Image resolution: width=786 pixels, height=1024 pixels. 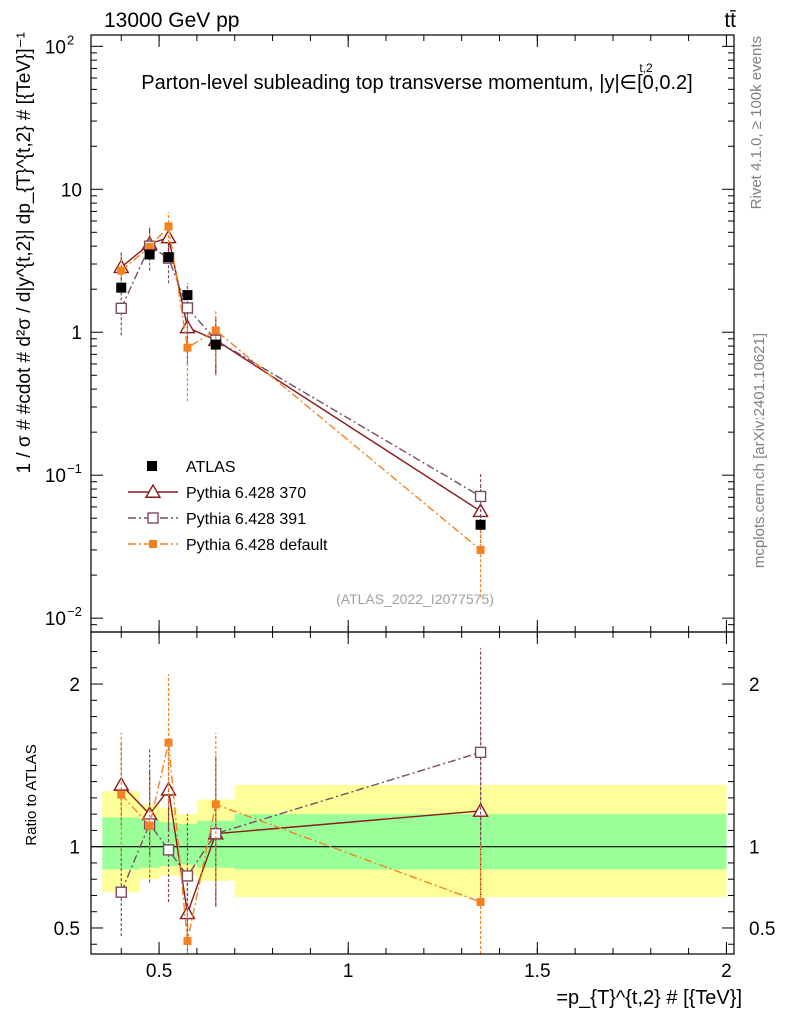 What do you see at coordinates (348, 971) in the screenshot?
I see `x-tick-label: 1` at bounding box center [348, 971].